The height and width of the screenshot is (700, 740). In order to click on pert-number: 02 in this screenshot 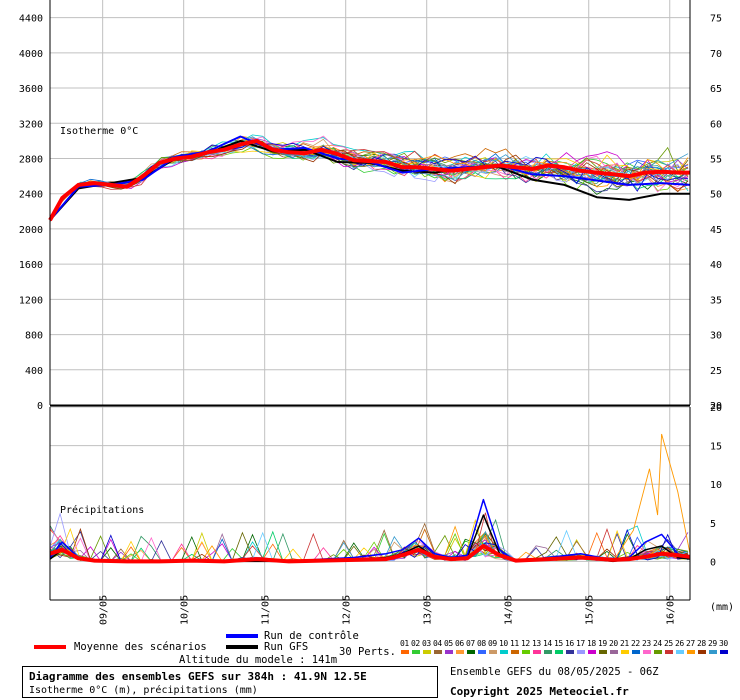, I will do `click(415, 643)`.